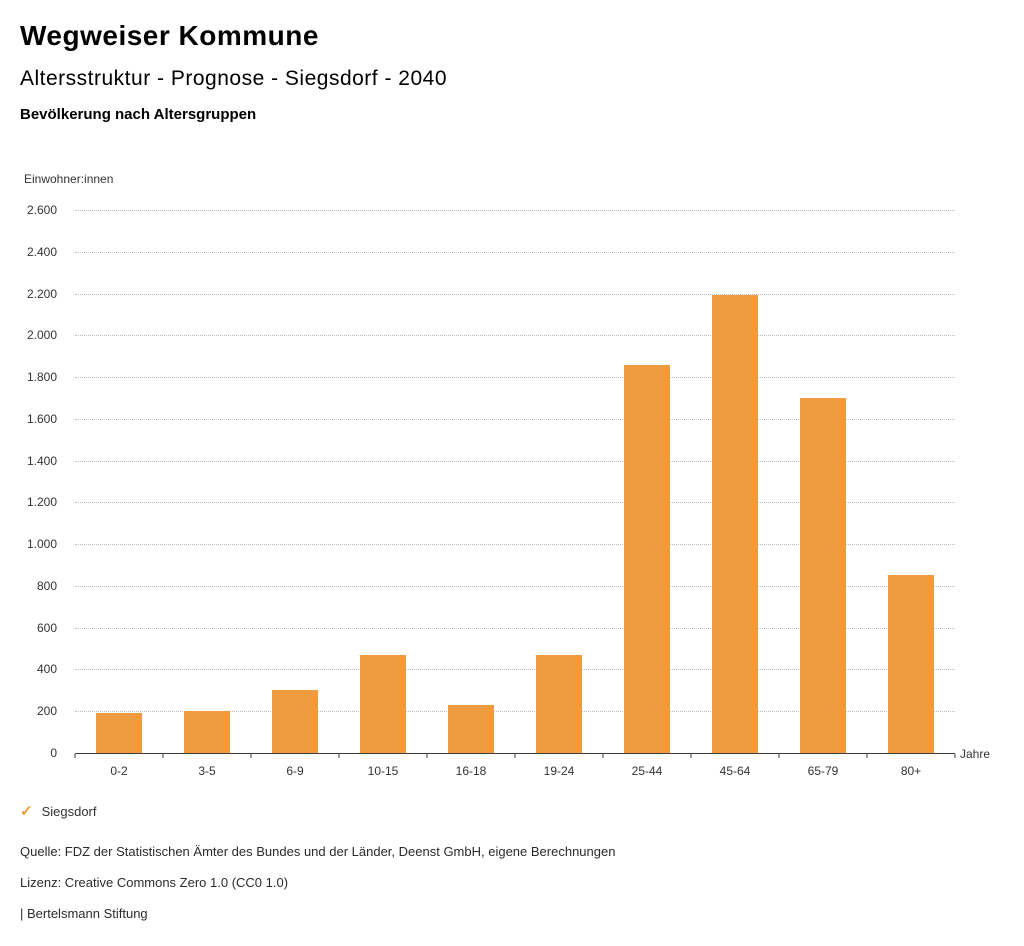 The height and width of the screenshot is (946, 1024). I want to click on y-tick-label: 1.000, so click(41, 544).